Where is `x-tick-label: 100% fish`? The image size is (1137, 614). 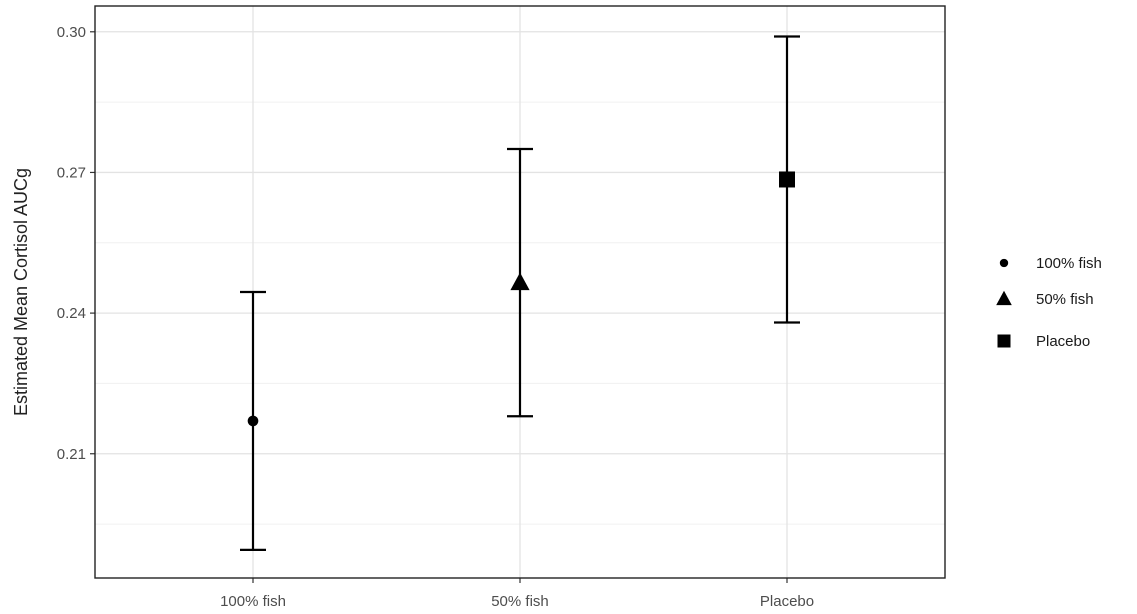 x-tick-label: 100% fish is located at coordinates (253, 601).